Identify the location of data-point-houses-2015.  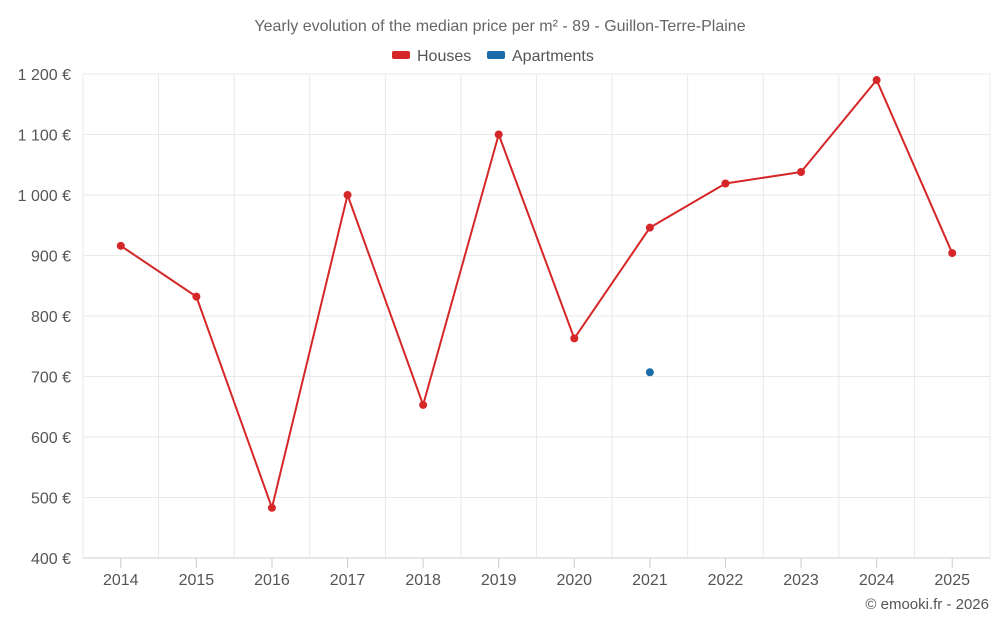
(196, 296).